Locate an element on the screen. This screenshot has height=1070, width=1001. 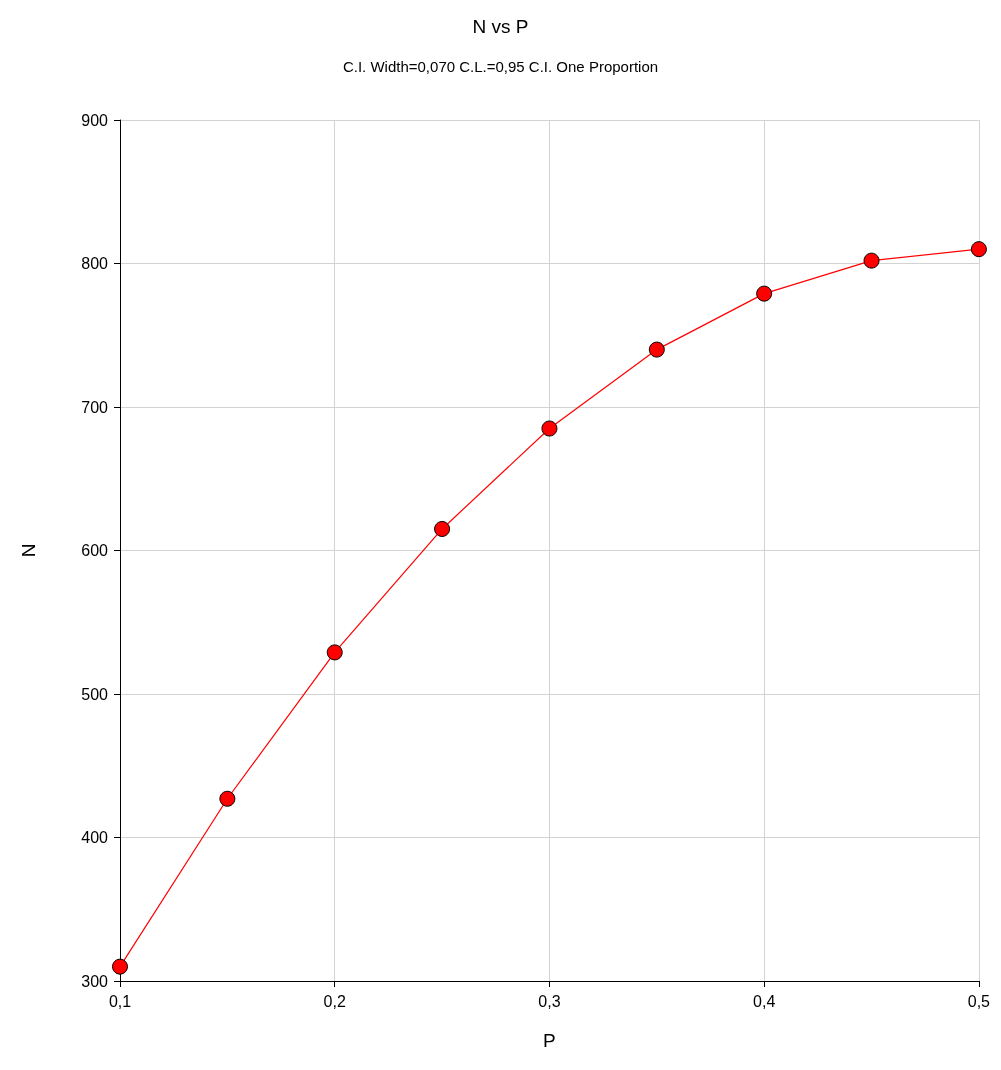
y-tick-label: 800 is located at coordinates (95, 263).